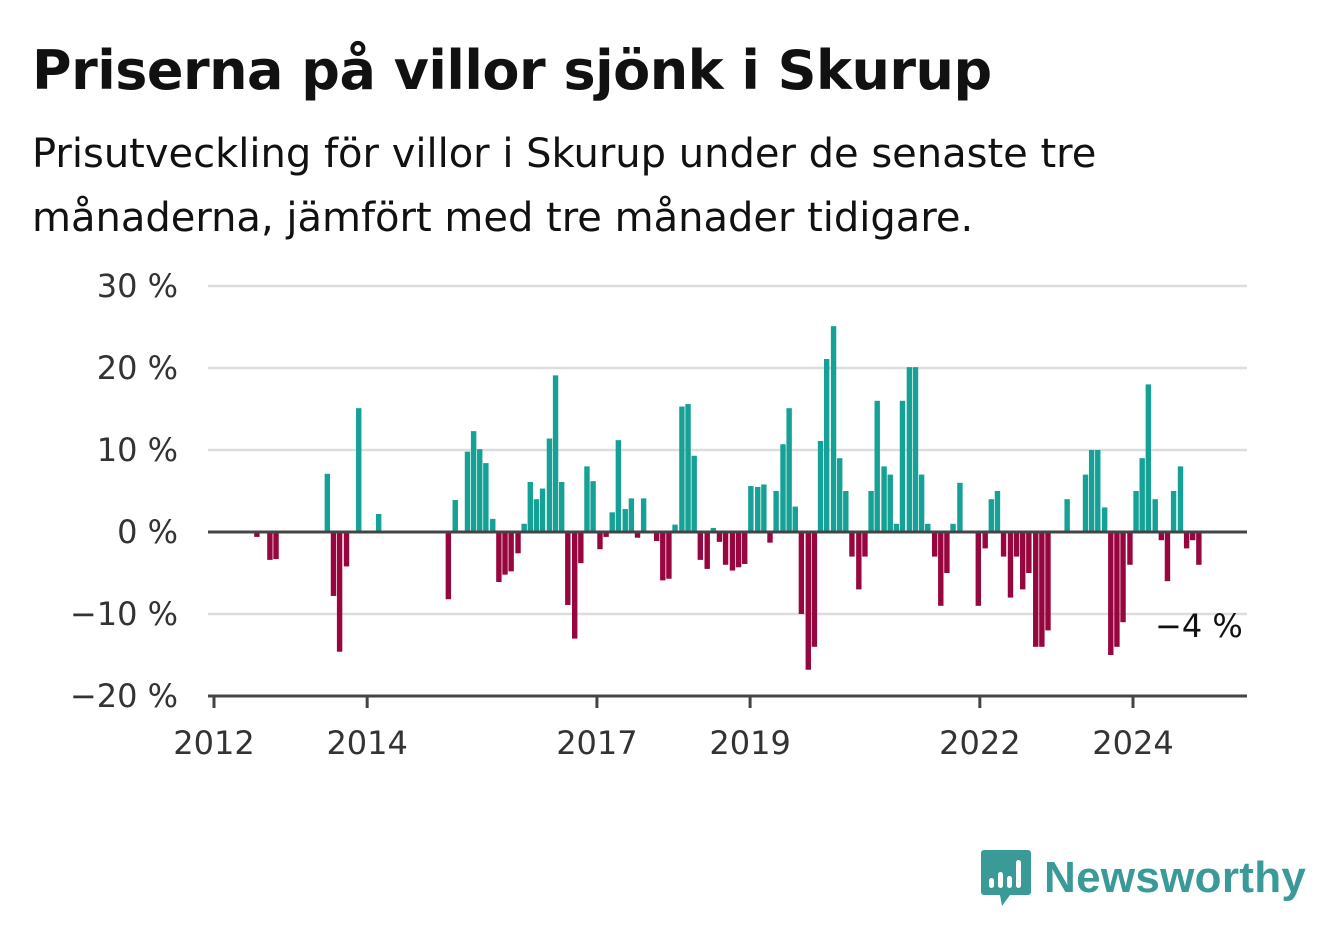 This screenshot has width=1322, height=939. Describe the element at coordinates (137, 368) in the screenshot. I see `y-tick-label: 20 %` at that location.